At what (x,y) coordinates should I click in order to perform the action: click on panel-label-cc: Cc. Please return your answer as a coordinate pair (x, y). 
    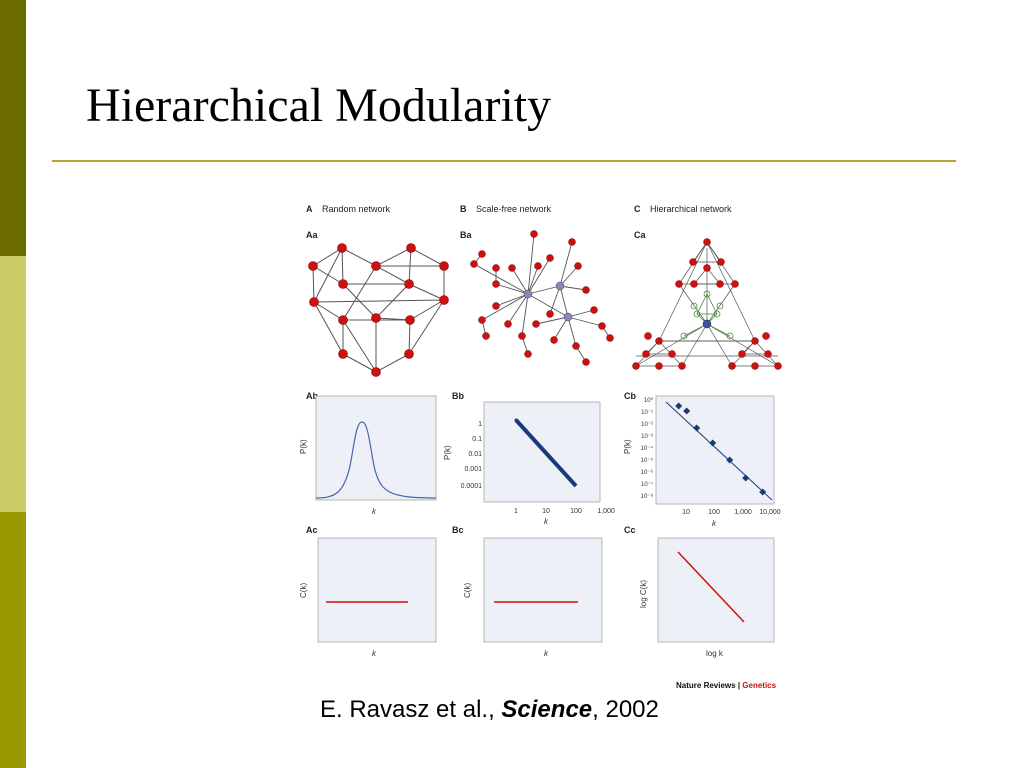
    Looking at the image, I should click on (630, 530).